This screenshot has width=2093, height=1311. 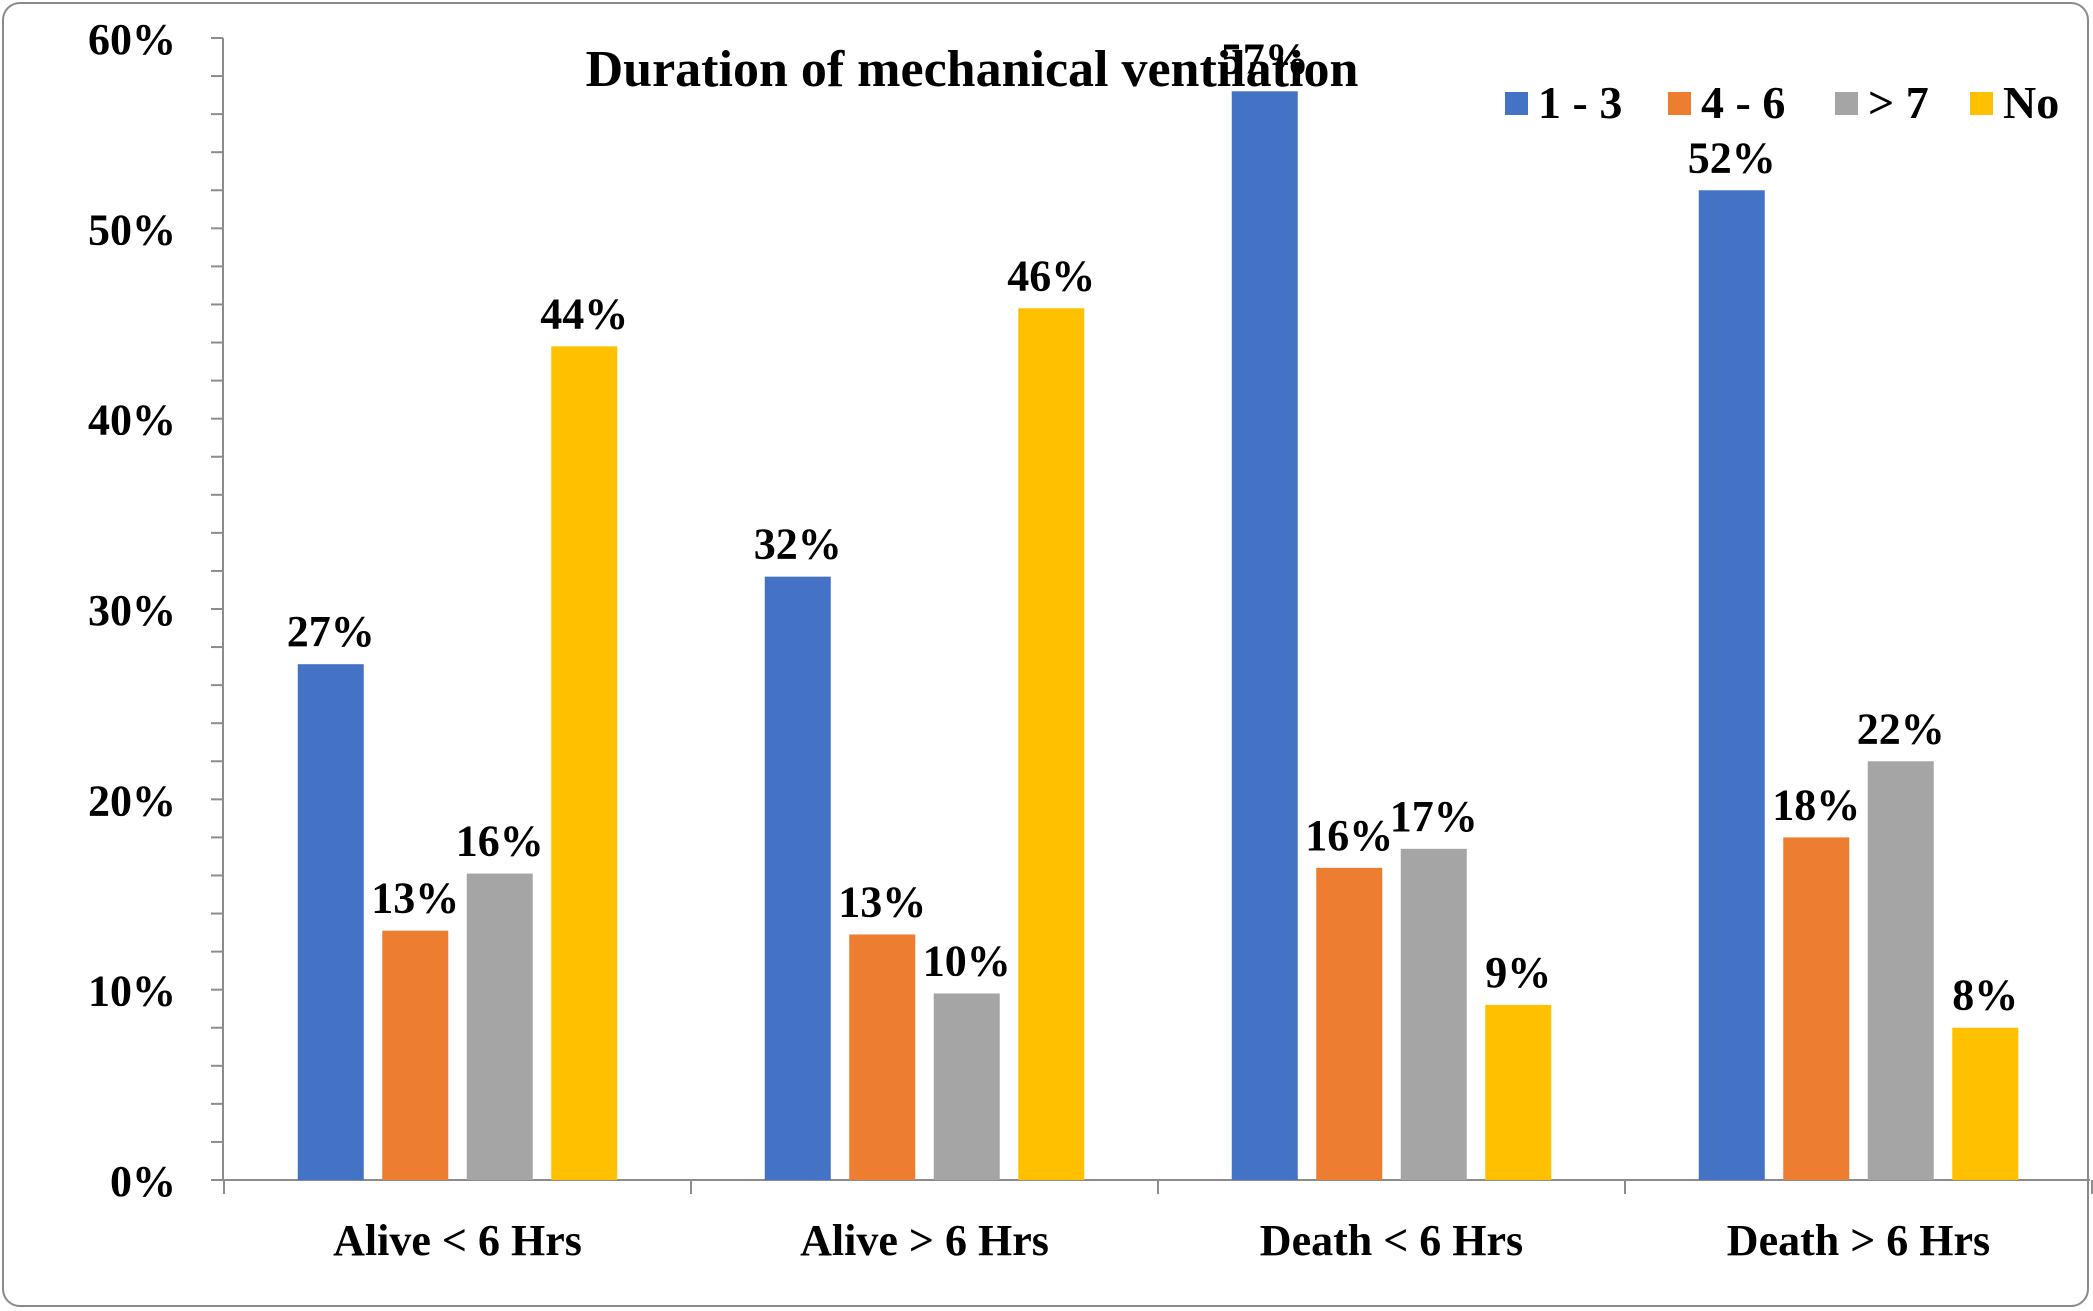 I want to click on y-tick-label: 0%, so click(x=143, y=1181).